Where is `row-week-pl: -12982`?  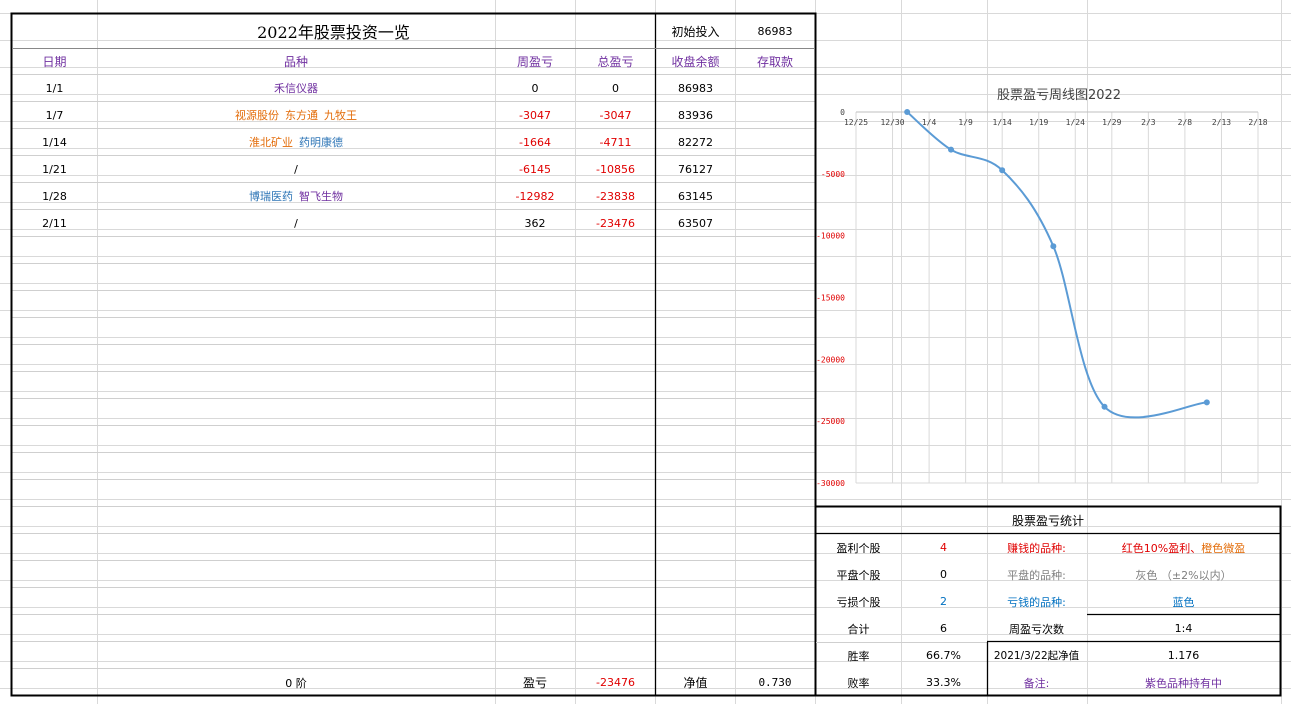
row-week-pl: -12982 is located at coordinates (535, 196).